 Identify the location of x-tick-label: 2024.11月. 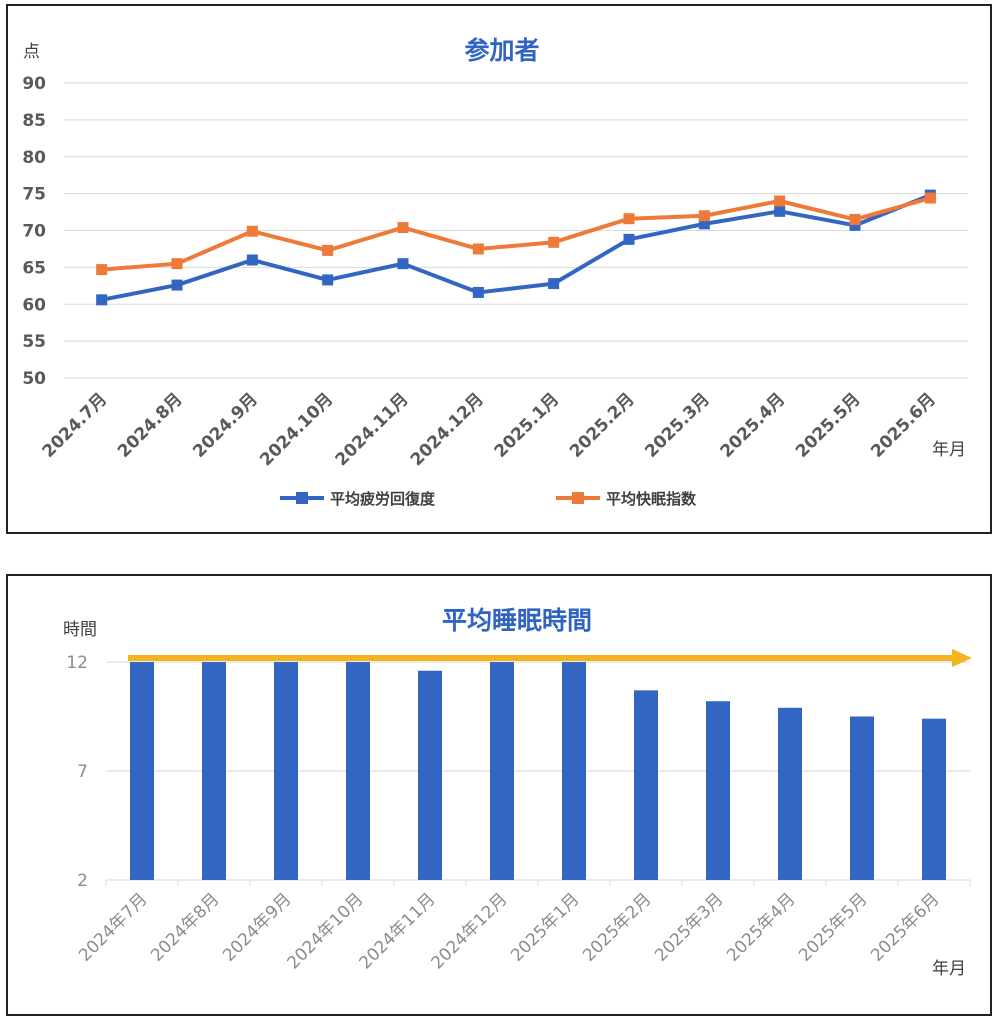
(372, 429).